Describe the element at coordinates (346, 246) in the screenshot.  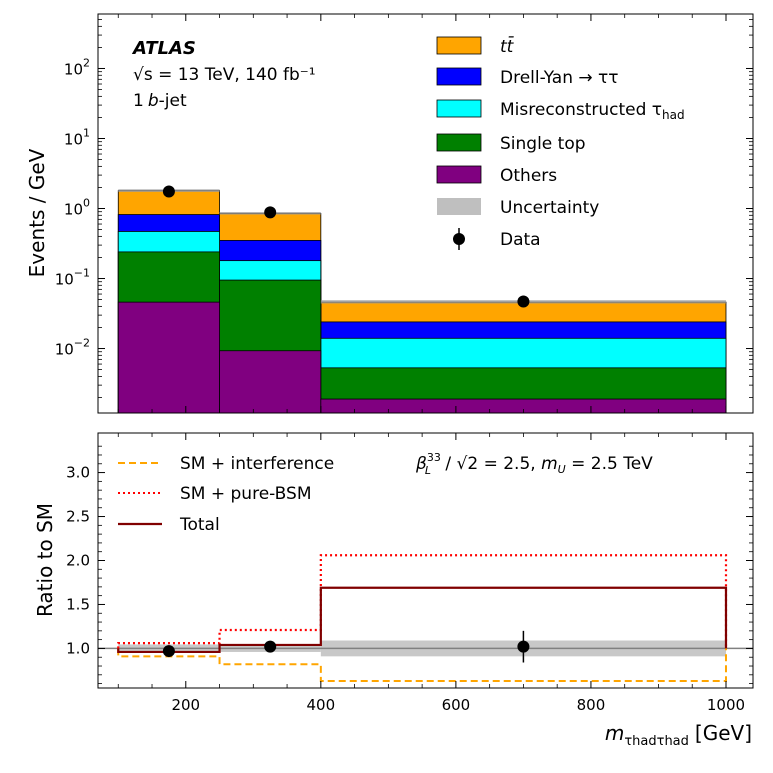
I see `data-points` at that location.